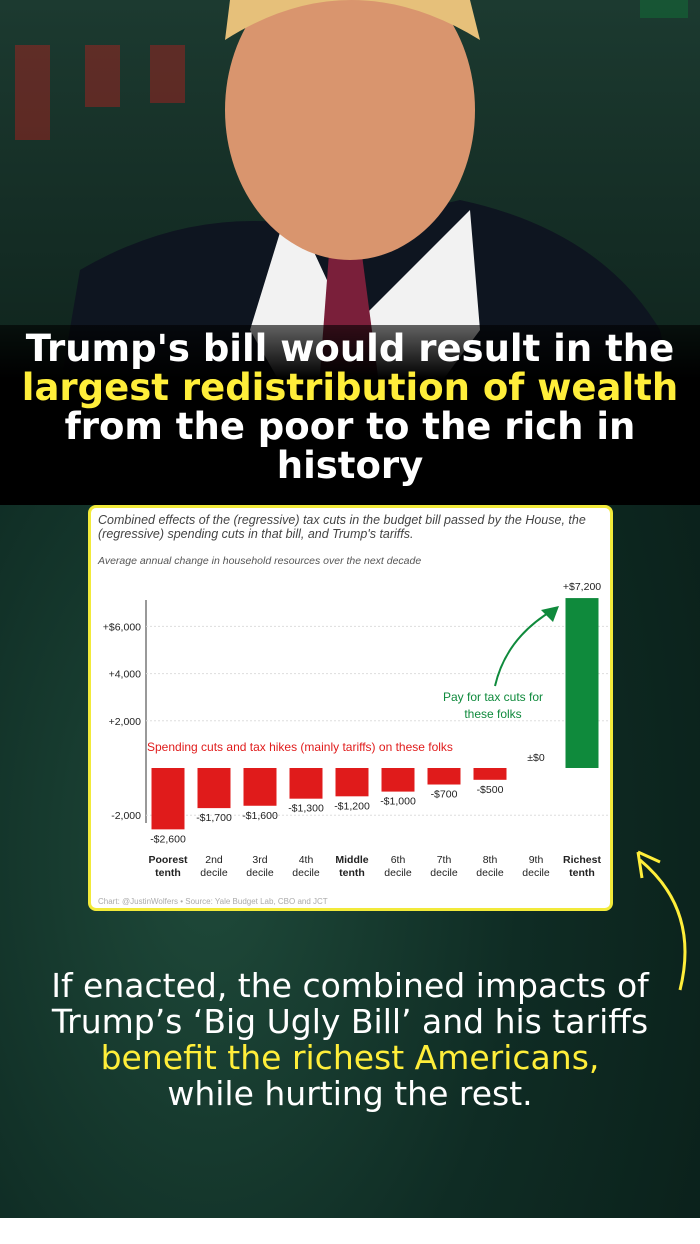 The height and width of the screenshot is (1244, 700). What do you see at coordinates (444, 795) in the screenshot?
I see `data-label: -$700` at bounding box center [444, 795].